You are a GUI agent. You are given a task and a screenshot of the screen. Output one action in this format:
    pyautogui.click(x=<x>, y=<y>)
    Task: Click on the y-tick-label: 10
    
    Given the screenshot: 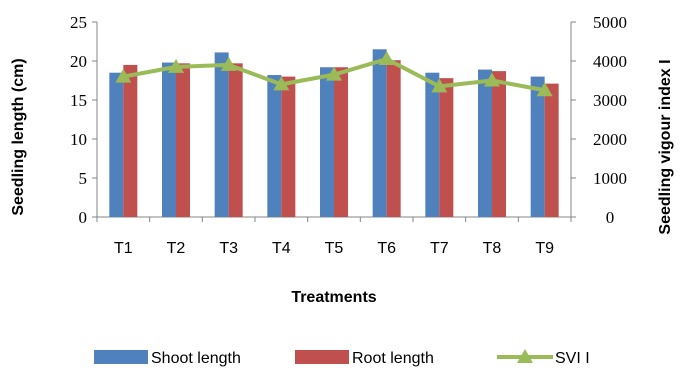 What is the action you would take?
    pyautogui.click(x=78, y=139)
    